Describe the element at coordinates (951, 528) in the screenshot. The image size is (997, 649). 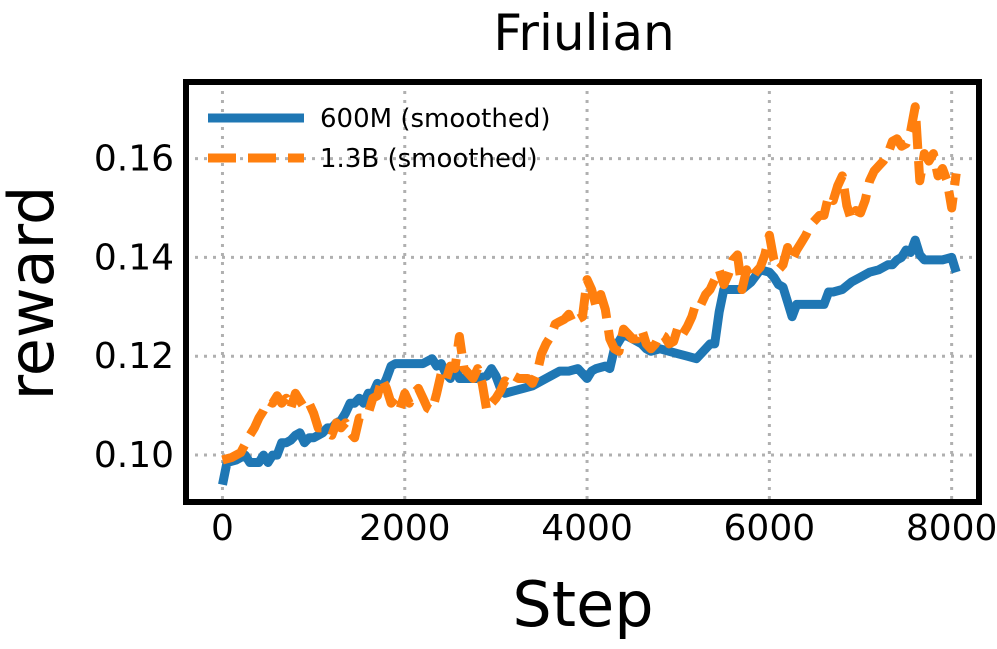
I see `x-tick-label: 8000` at that location.